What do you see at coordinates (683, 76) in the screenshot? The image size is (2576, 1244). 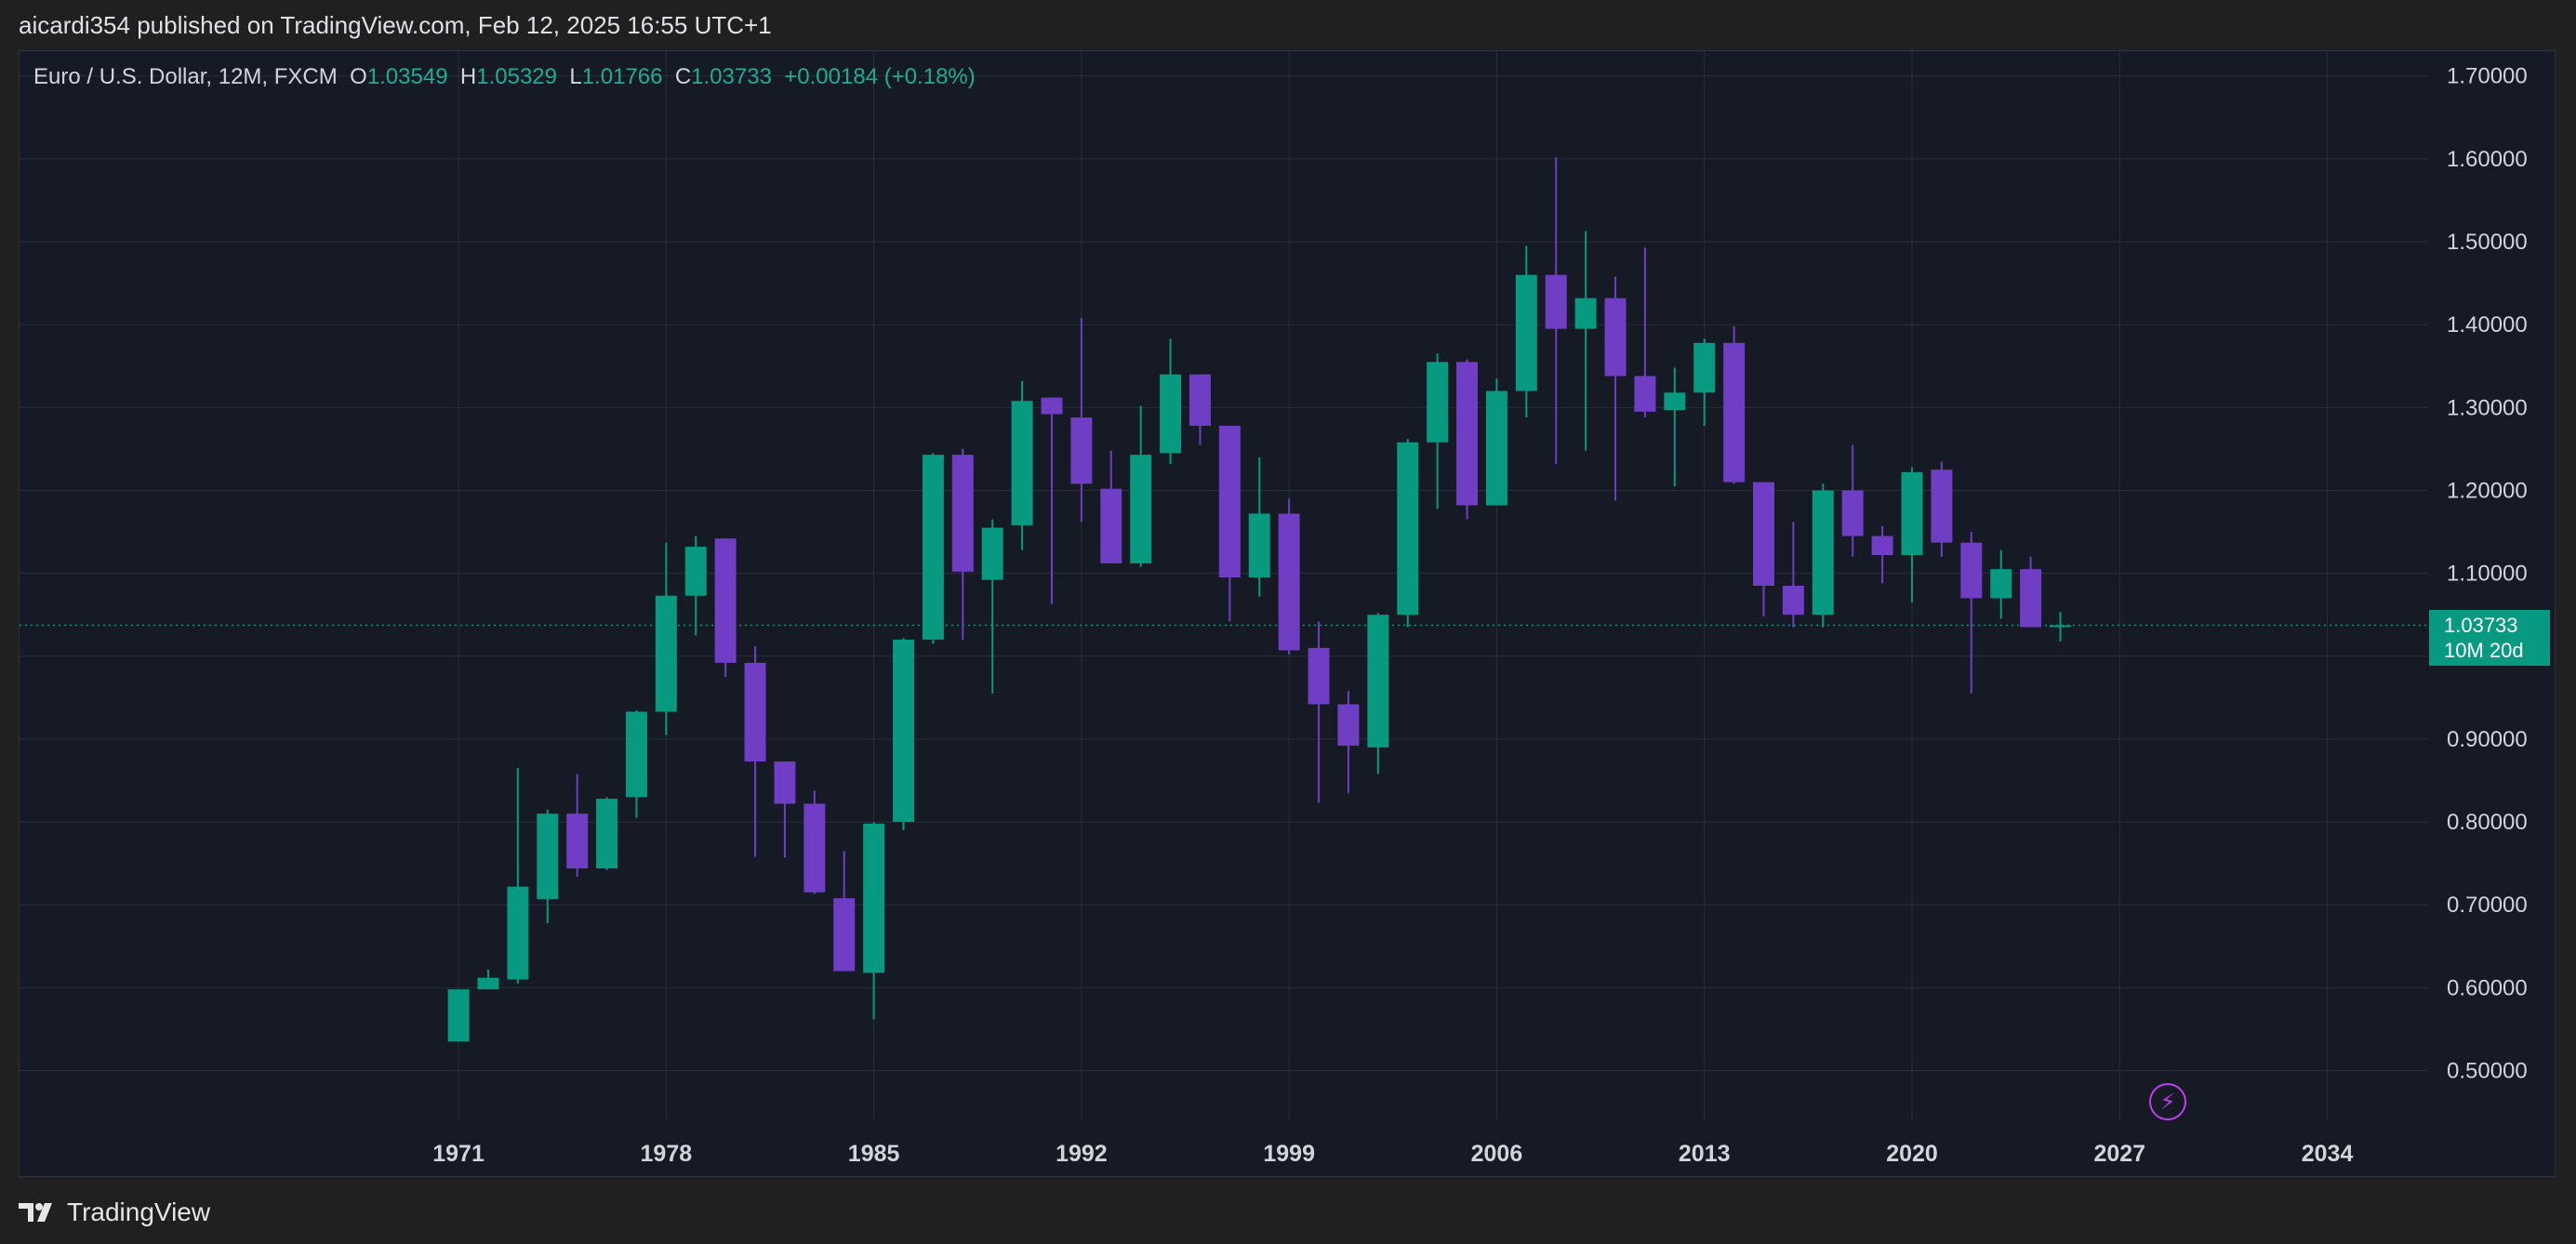 I see `legend-close-label: C` at bounding box center [683, 76].